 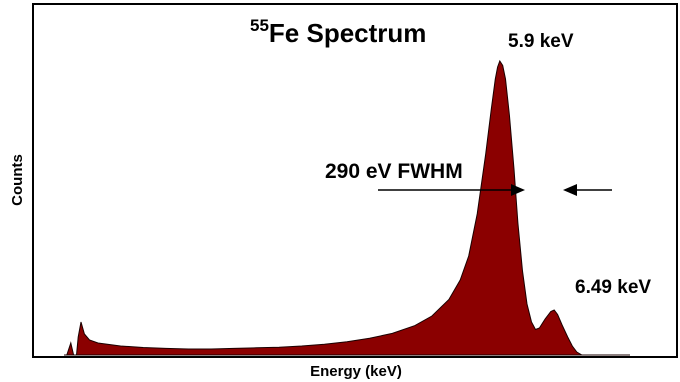 I want to click on fwhm-arrow-left, so click(x=451, y=190).